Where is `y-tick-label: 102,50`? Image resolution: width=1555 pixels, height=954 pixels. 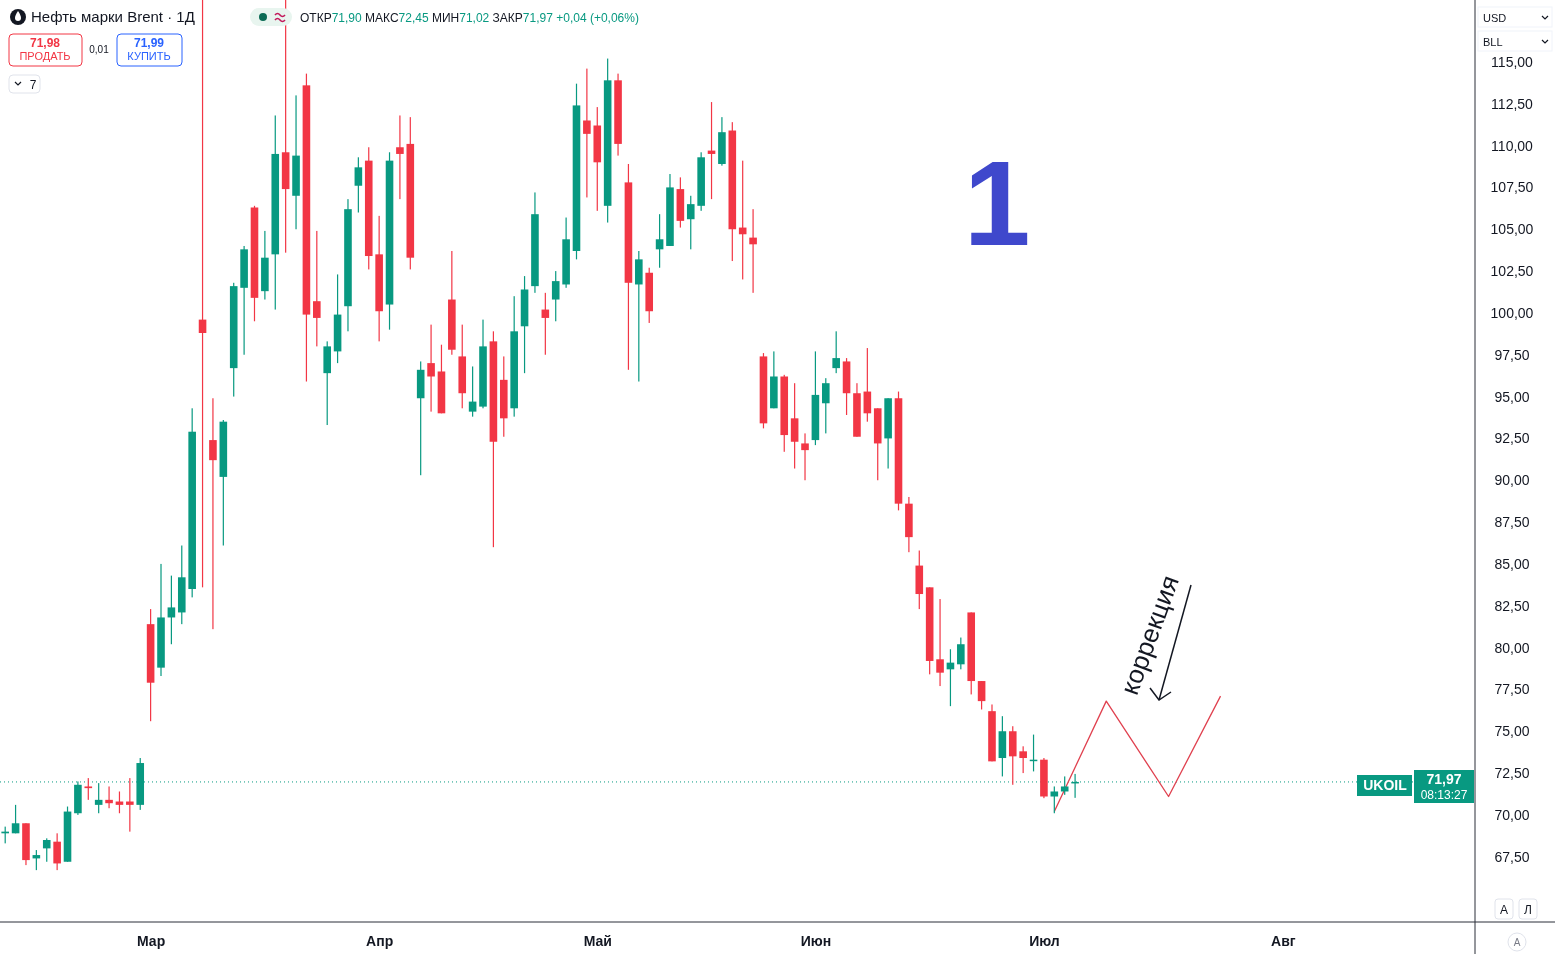
y-tick-label: 102,50 is located at coordinates (1512, 271).